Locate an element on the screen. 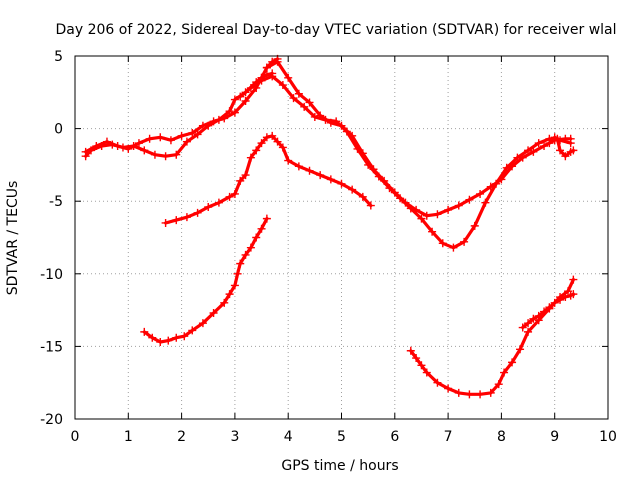 The width and height of the screenshot is (640, 480). y-tick-label: 0 is located at coordinates (58, 130).